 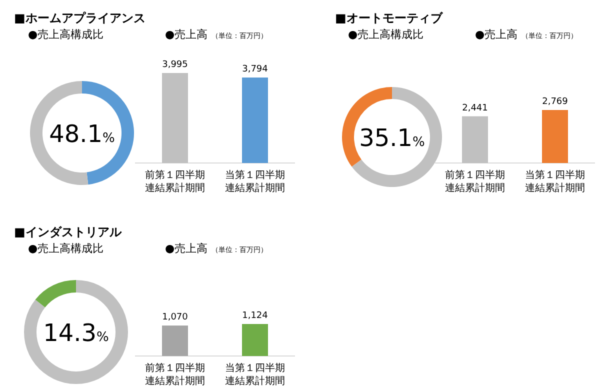 I want to click on data-label: 3,995, so click(x=175, y=65).